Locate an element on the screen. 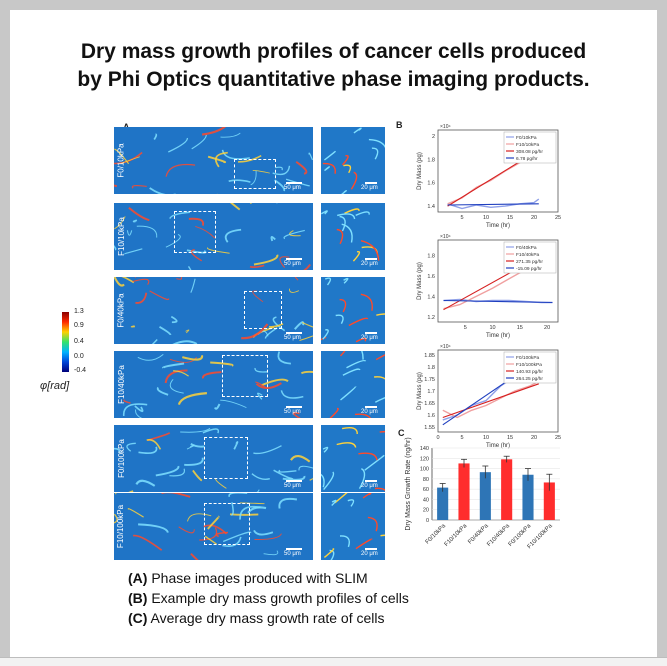 This screenshot has height=666, width=667. colorbar-tick: 0.4 is located at coordinates (79, 341).